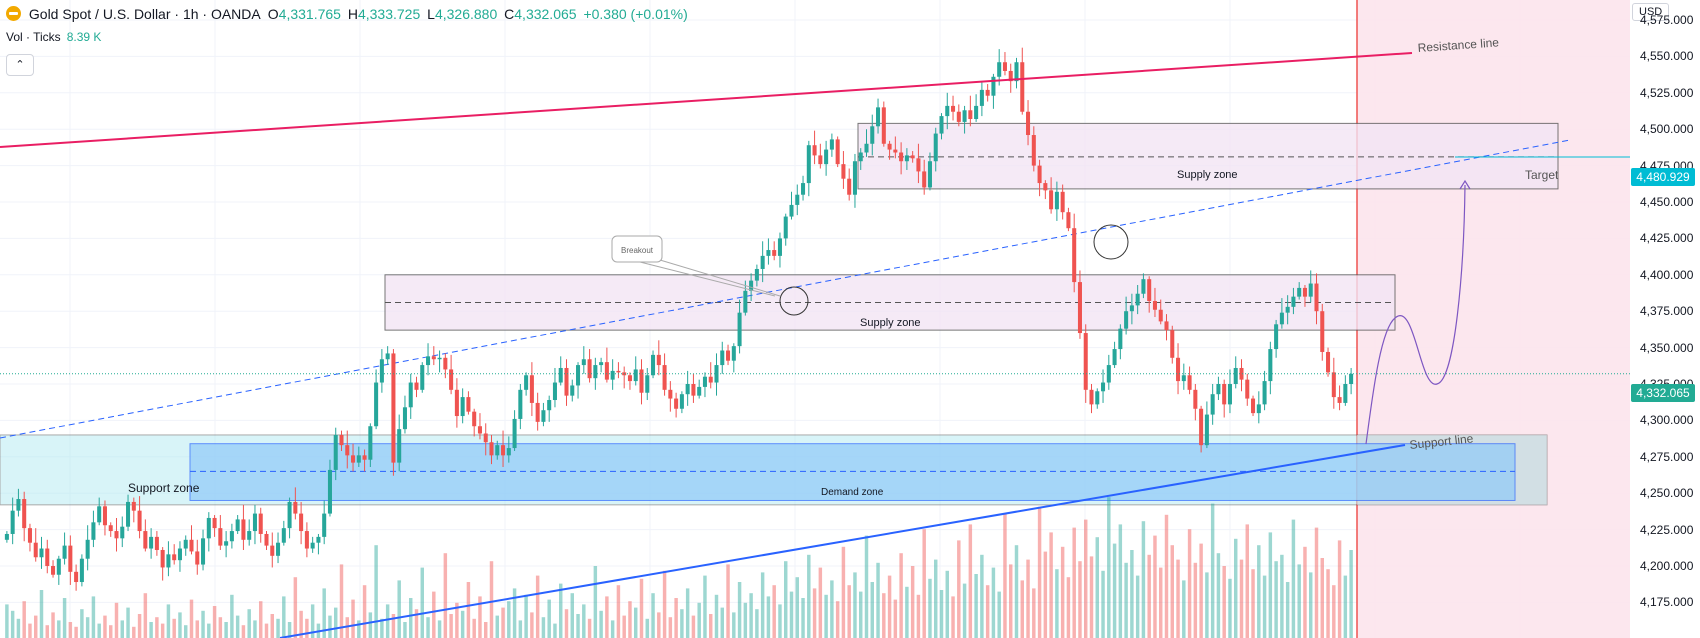 The image size is (1700, 638). Describe the element at coordinates (84, 37) in the screenshot. I see `volume-value: 8.39 K` at that location.